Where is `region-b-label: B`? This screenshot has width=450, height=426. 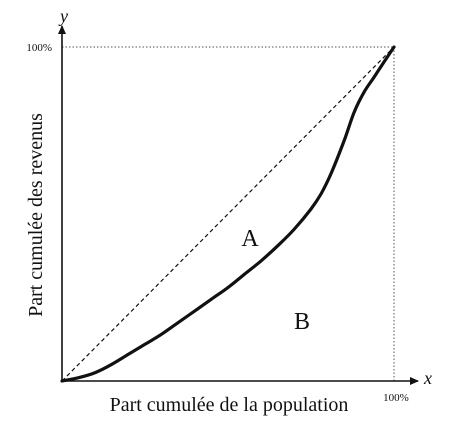 region-b-label: B is located at coordinates (302, 322).